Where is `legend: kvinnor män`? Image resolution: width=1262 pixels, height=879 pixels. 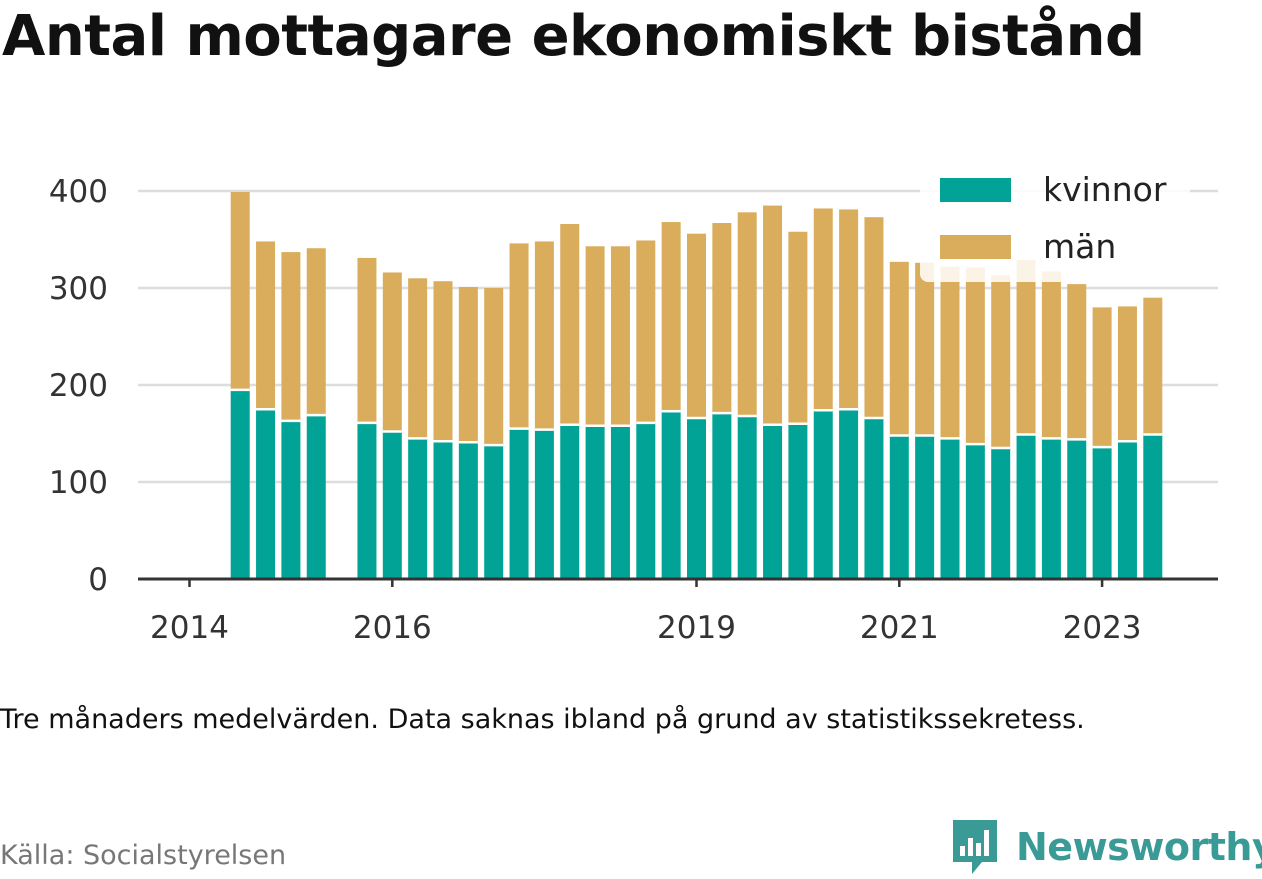 legend: kvinnor män is located at coordinates (1055, 224).